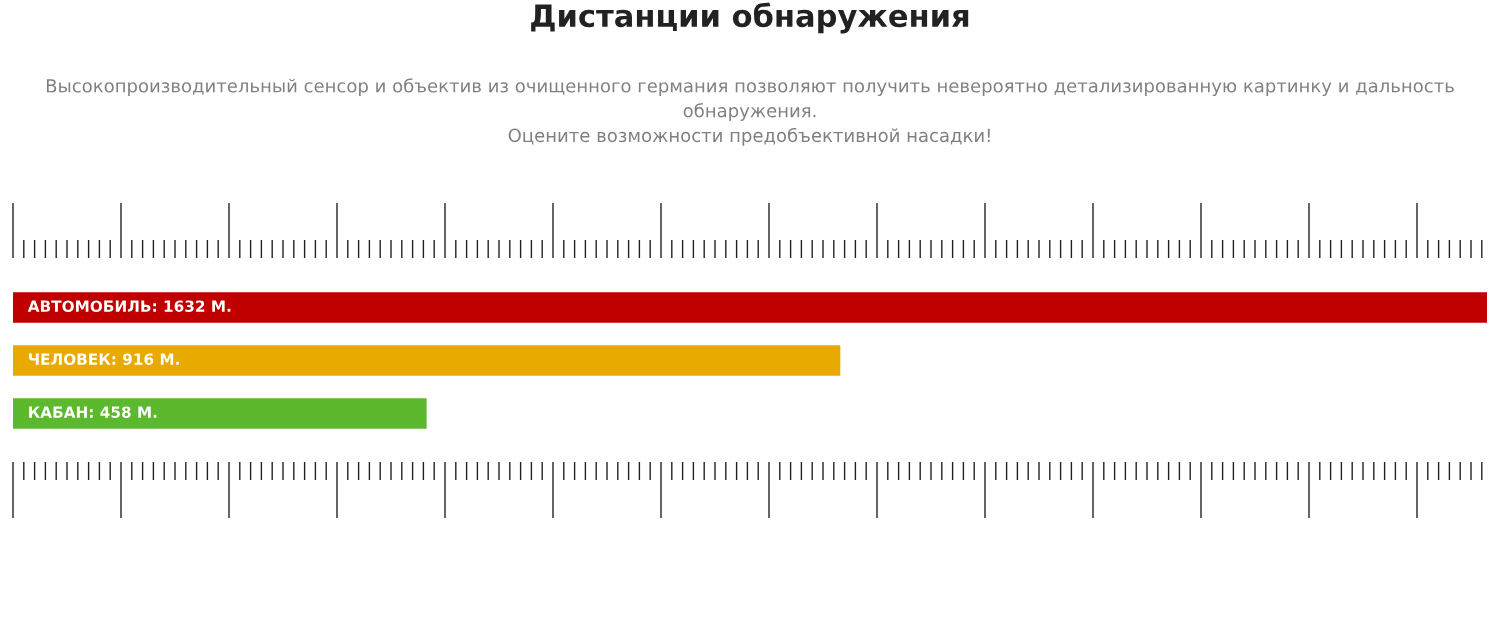 Image resolution: width=1500 pixels, height=629 pixels. What do you see at coordinates (129, 306) in the screenshot?
I see `data-label: АВТОМОБИЛЬ: 1632 М.` at bounding box center [129, 306].